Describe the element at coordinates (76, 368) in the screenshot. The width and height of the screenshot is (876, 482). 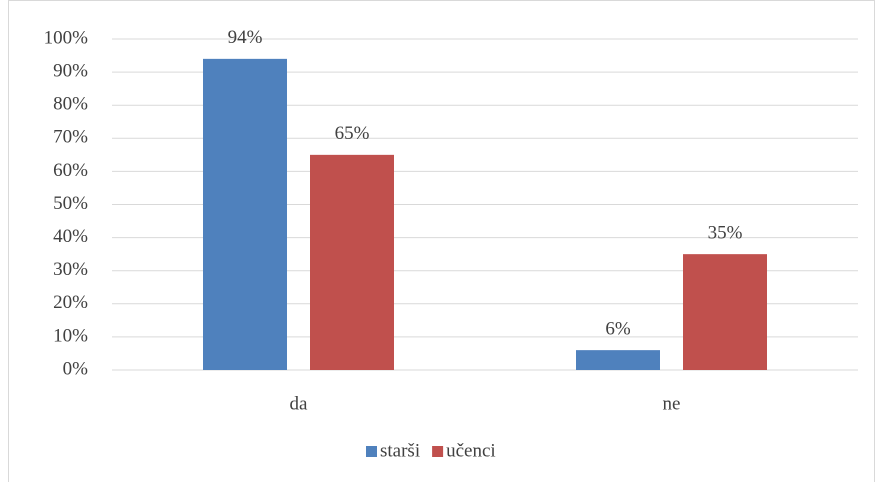
I see `y-tick-label: 0%` at that location.